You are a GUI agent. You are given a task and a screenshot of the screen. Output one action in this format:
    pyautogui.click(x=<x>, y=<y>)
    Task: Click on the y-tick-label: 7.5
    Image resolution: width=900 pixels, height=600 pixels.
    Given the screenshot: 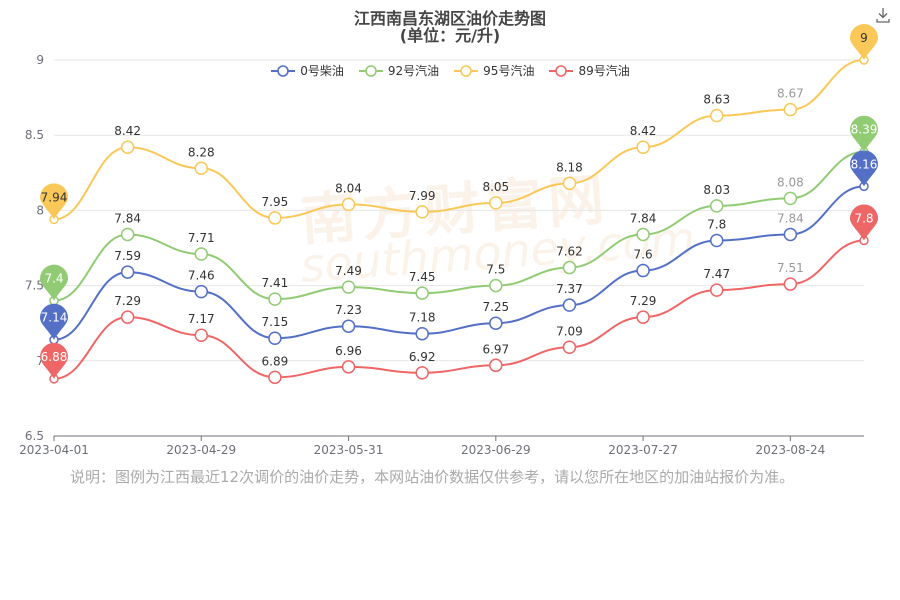 What is the action you would take?
    pyautogui.click(x=34, y=286)
    